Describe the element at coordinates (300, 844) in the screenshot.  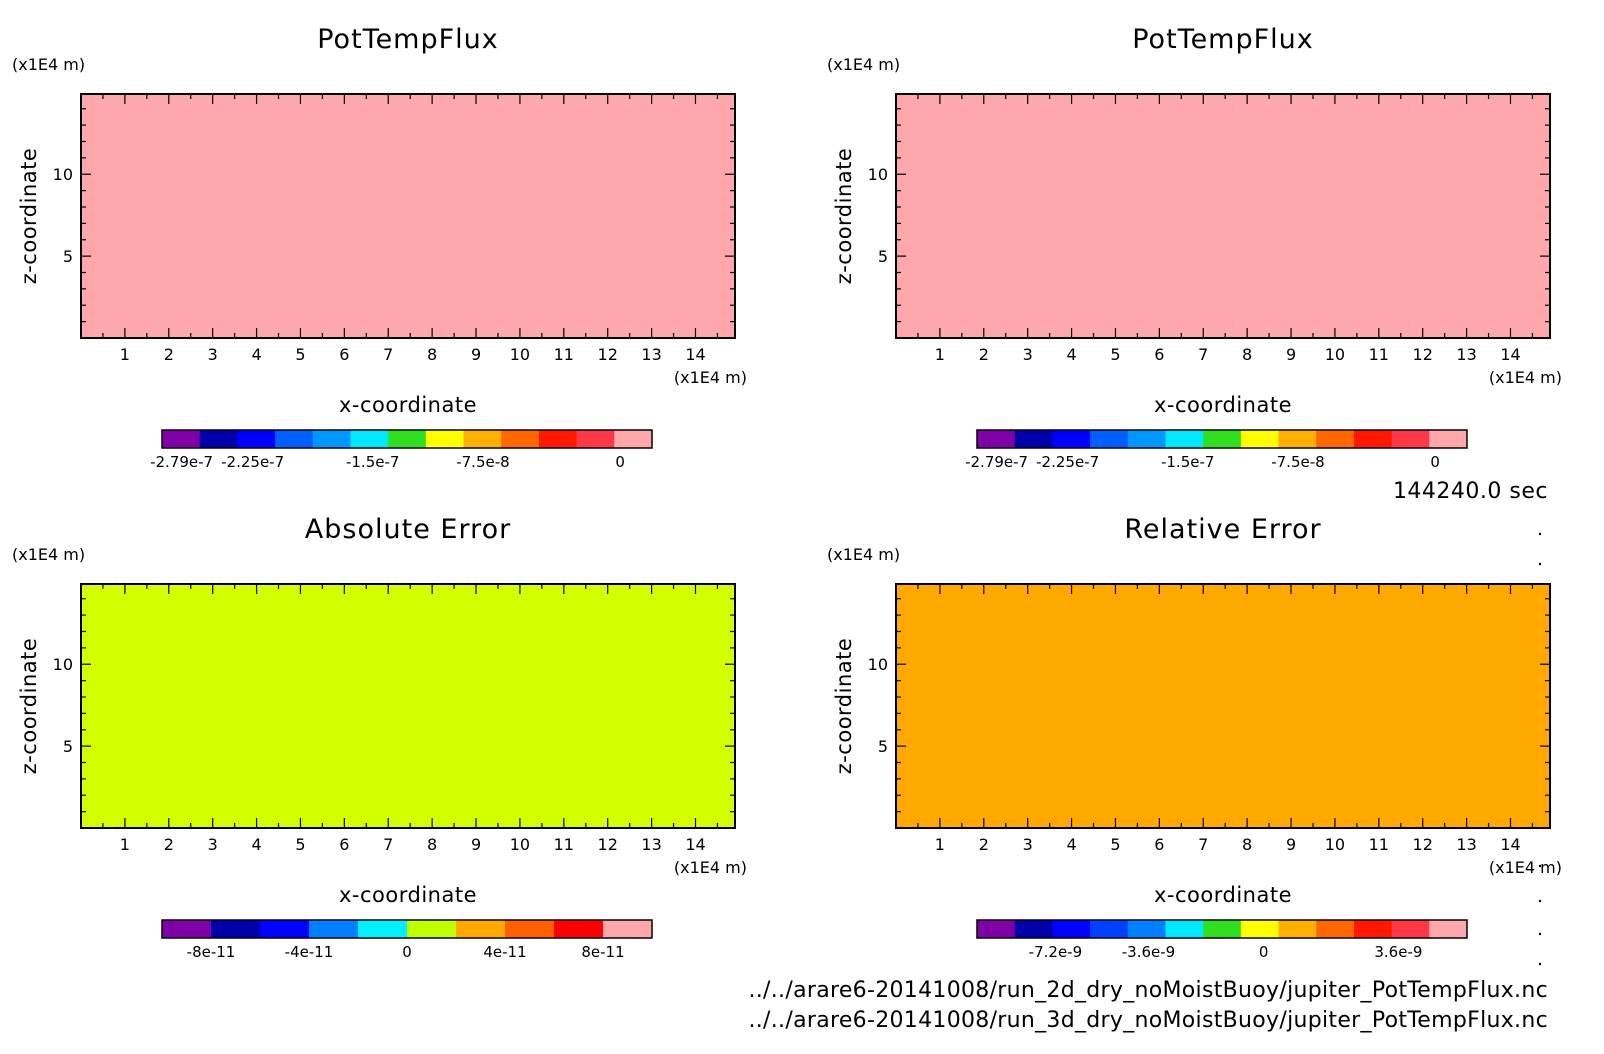
I see `x-tick-label: 5` at that location.